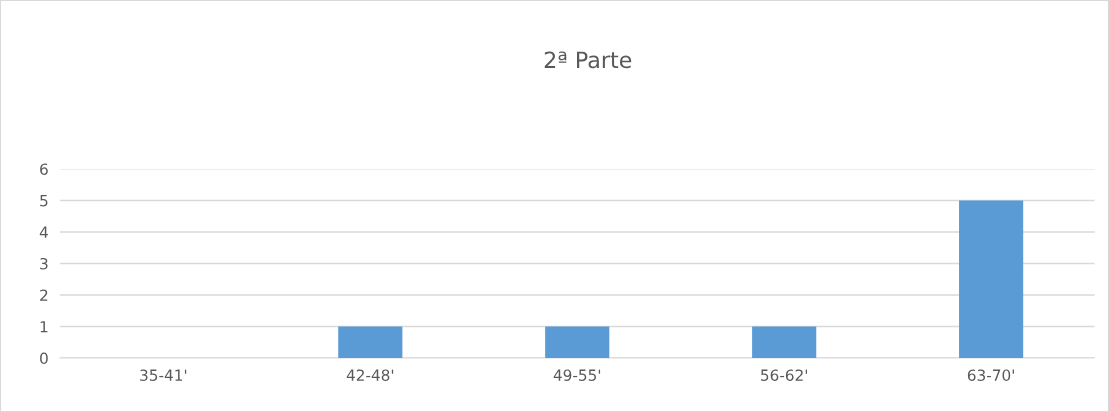 The image size is (1109, 412). Describe the element at coordinates (990, 375) in the screenshot. I see `x-tick-label: 63-70'` at that location.